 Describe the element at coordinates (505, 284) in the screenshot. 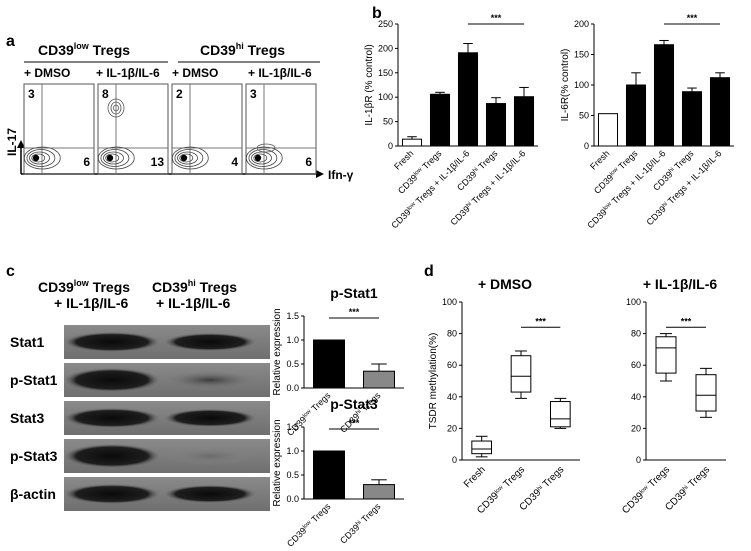

I see `box-header-dmso: + DMSO` at that location.